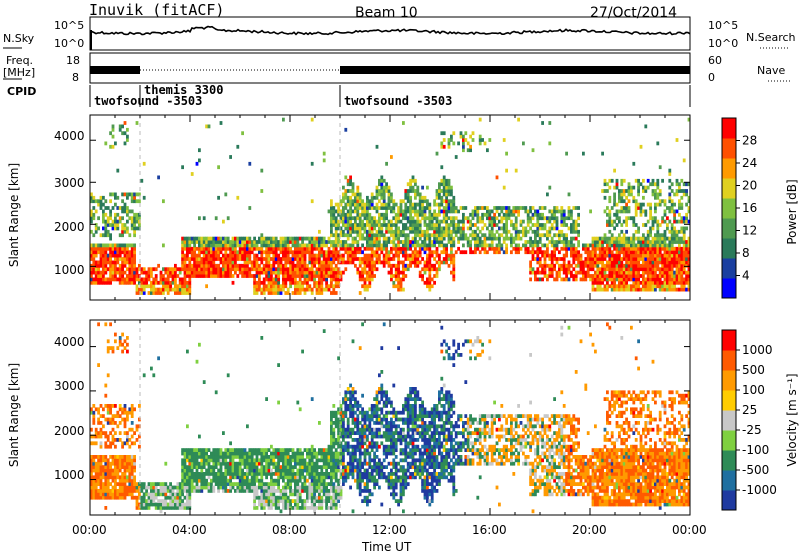  What do you see at coordinates (390, 30) in the screenshot?
I see `nsky-line` at bounding box center [390, 30].